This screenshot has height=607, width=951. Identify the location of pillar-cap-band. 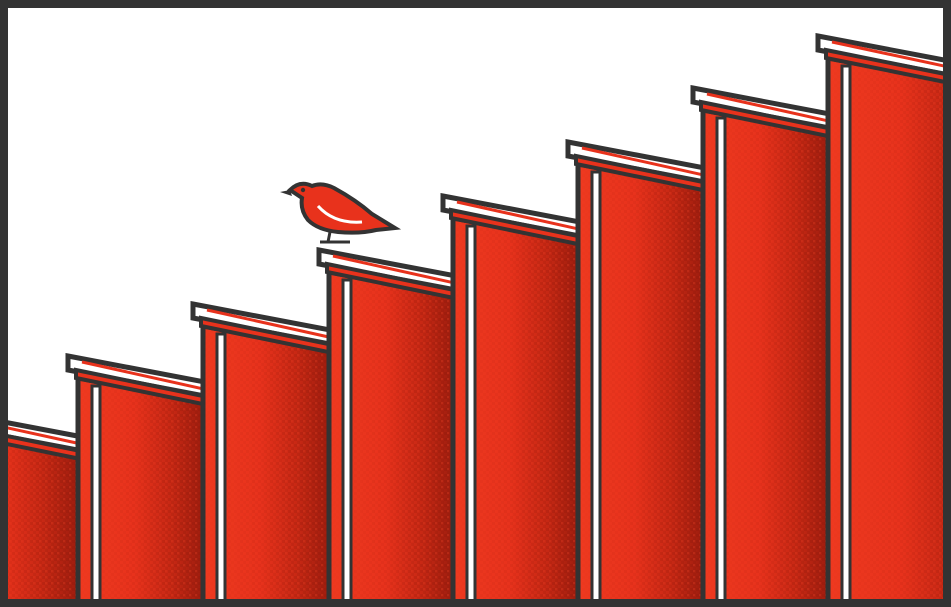
(887, 66).